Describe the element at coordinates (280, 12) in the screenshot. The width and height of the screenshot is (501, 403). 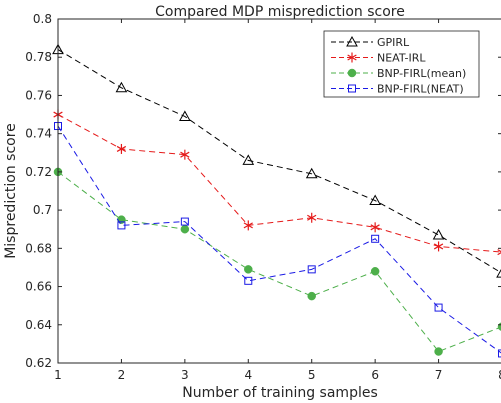
I see `chart-title: Compared MDP misprediction score` at that location.